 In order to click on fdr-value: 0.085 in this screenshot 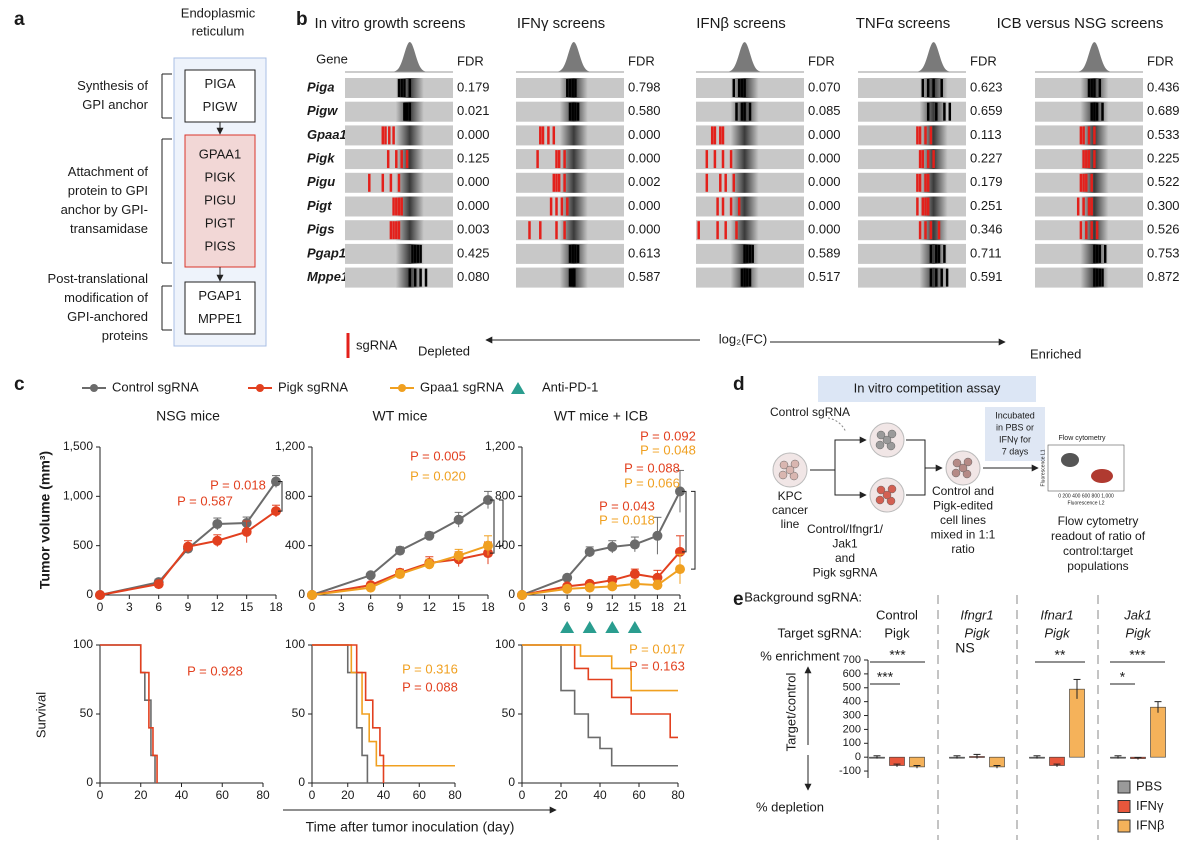, I will do `click(824, 110)`.